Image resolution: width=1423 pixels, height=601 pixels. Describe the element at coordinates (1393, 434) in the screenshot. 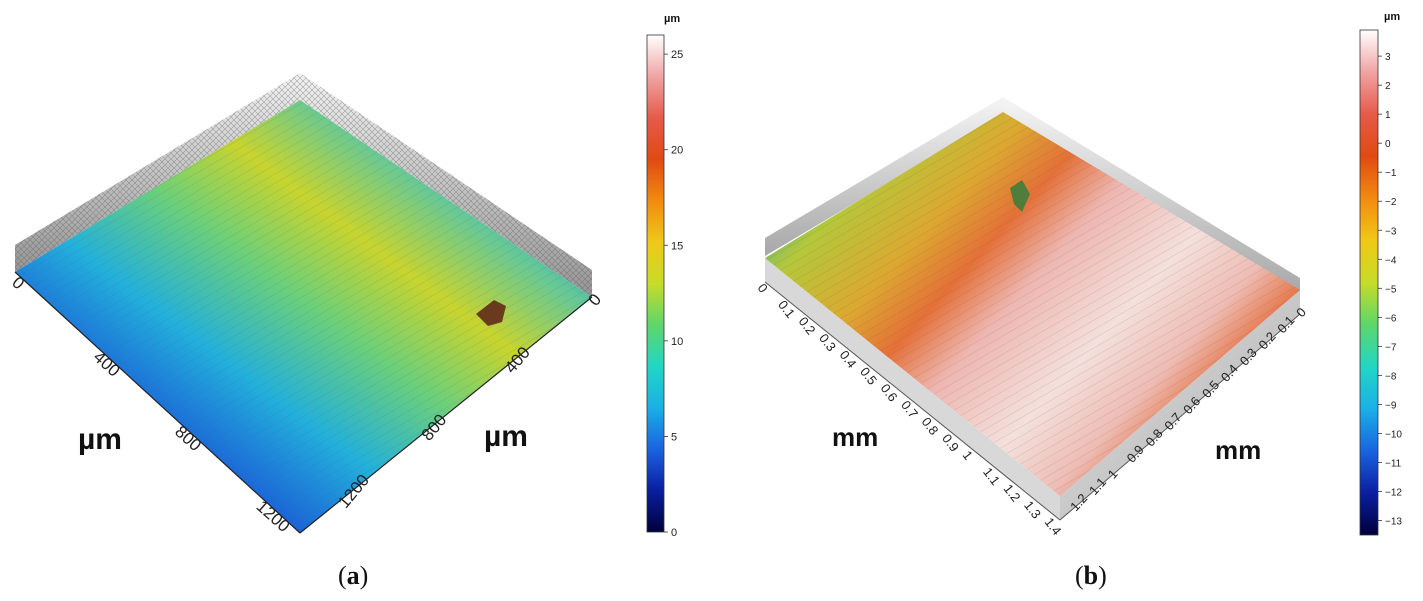

I see `colorbar-tick-label: −10` at that location.